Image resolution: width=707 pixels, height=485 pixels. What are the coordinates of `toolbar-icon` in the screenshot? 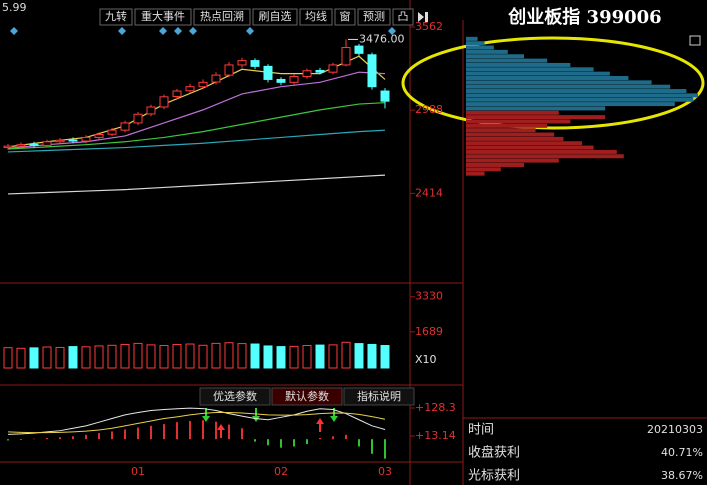 It's located at (423, 17).